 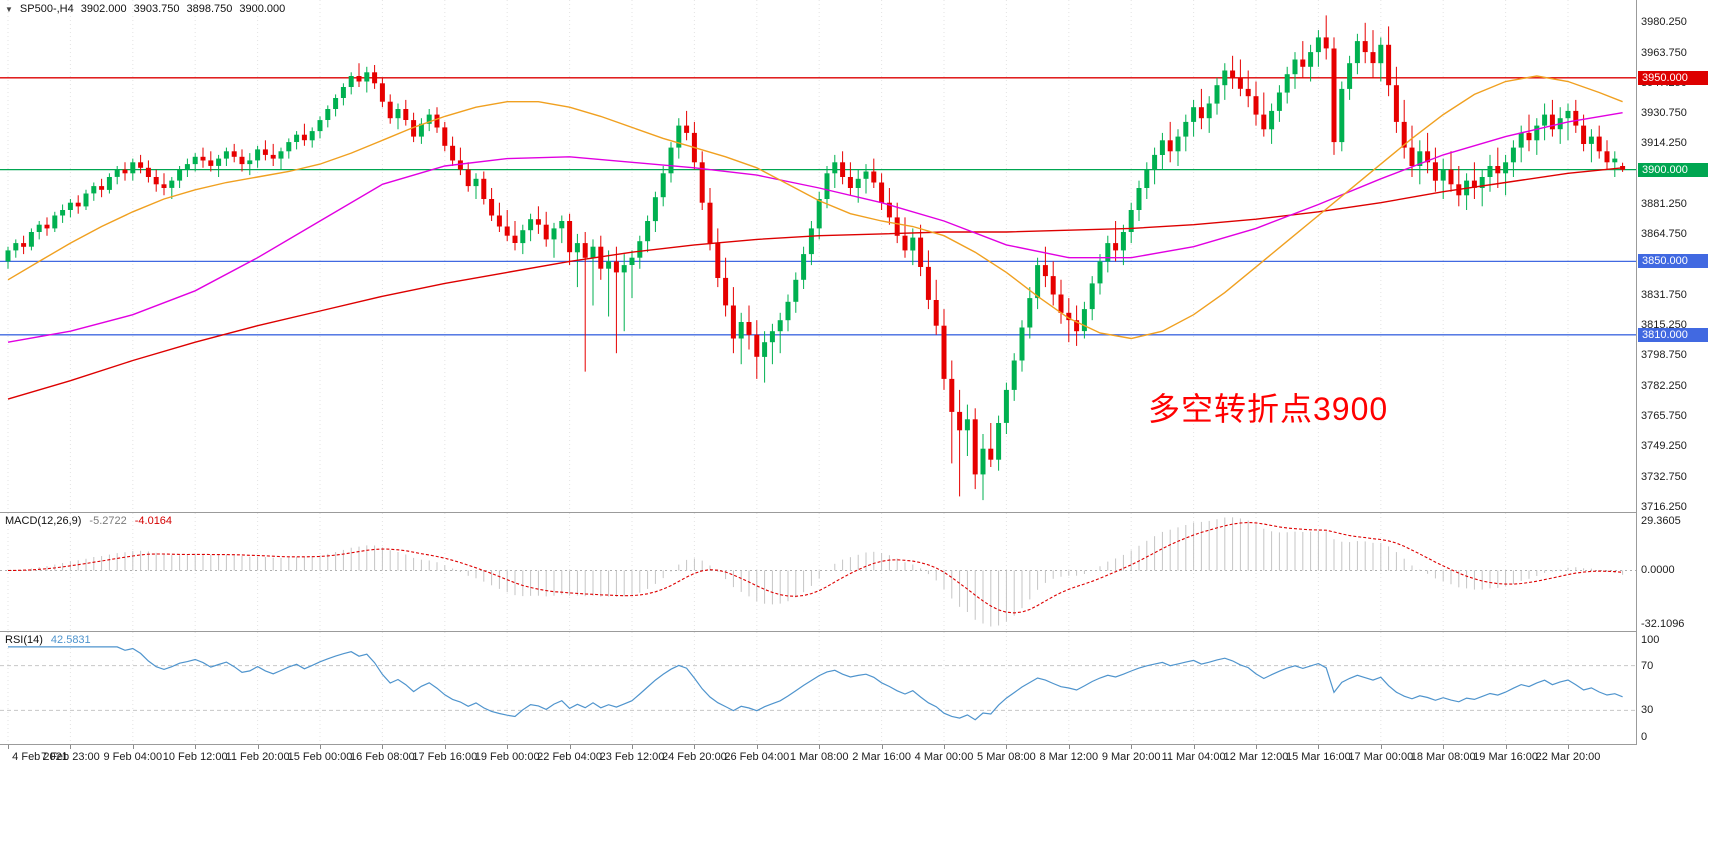 What do you see at coordinates (46, 9) in the screenshot?
I see `symbol-timeframe: SP500-,H4` at bounding box center [46, 9].